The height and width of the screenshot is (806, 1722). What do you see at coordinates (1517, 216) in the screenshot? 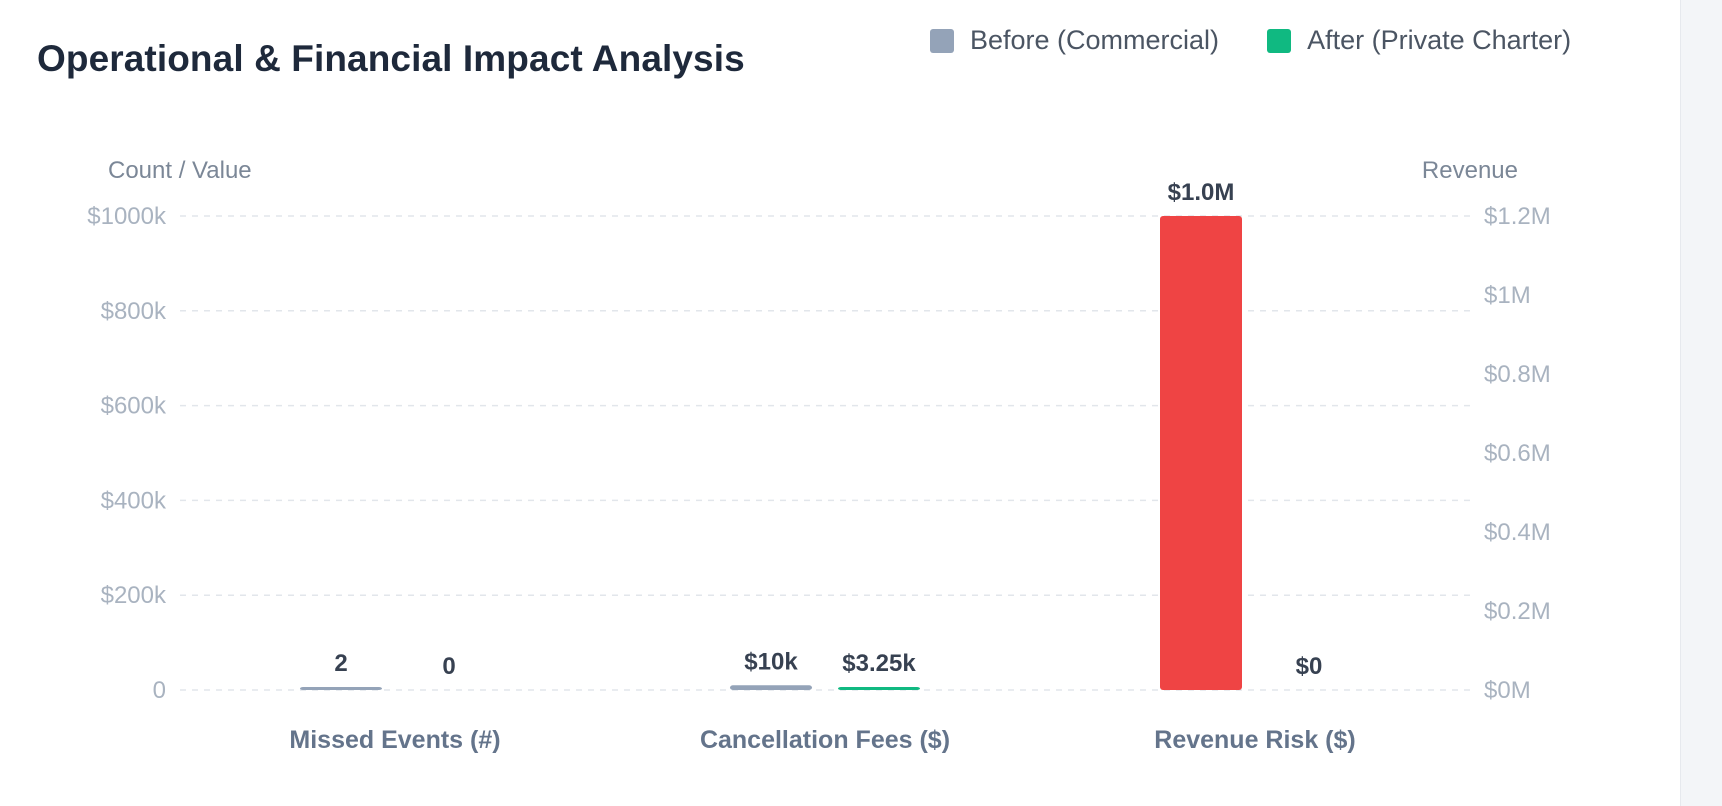
I see `y-right-tick-label: $1.2M` at bounding box center [1517, 216].